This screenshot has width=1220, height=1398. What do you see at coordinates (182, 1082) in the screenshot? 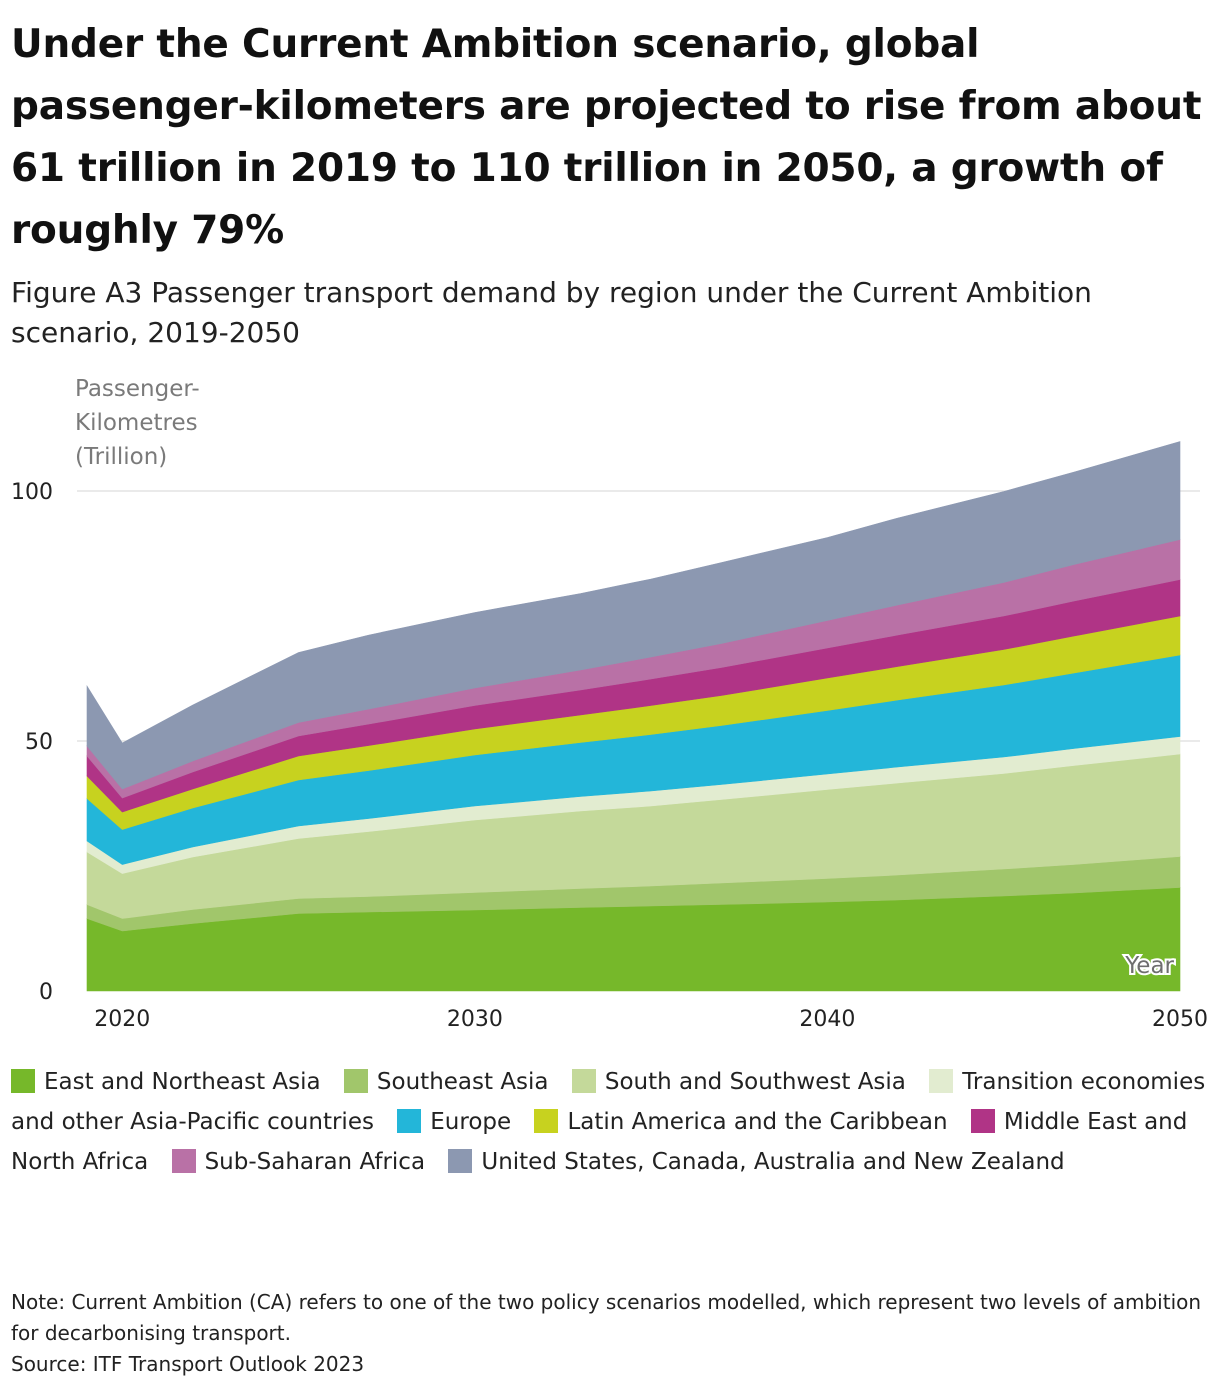
I see `legend-label: East and Northeast Asia` at bounding box center [182, 1082].